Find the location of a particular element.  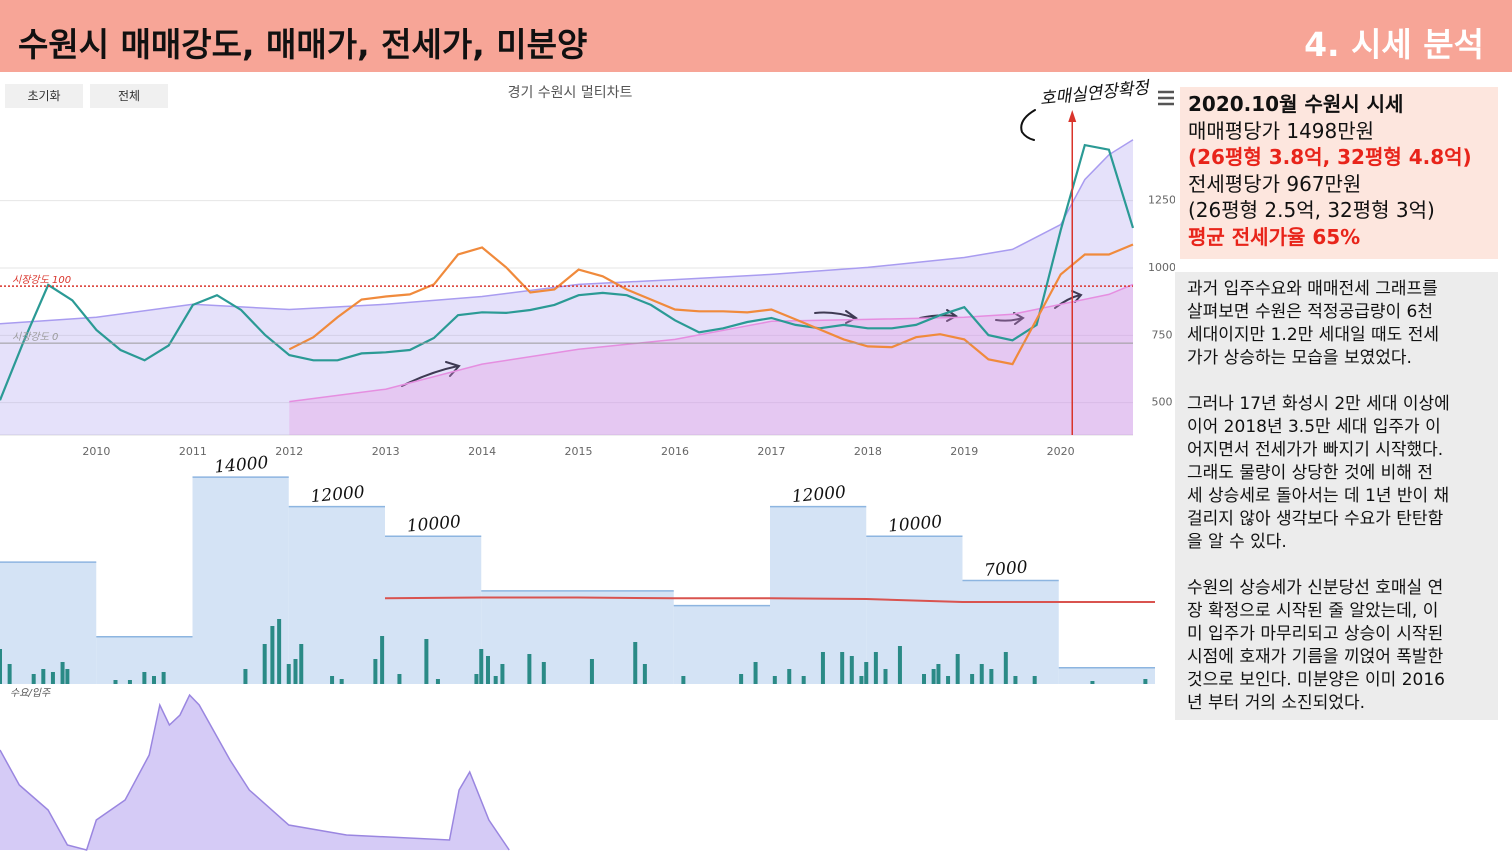

text-line: 세대이지만 1.2만 세대일 때도 전세 is located at coordinates (1313, 335).